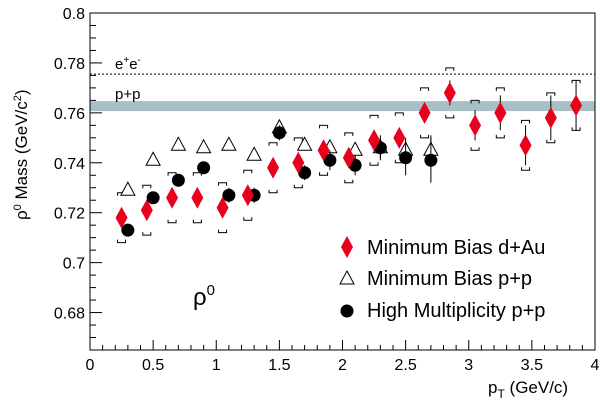 This screenshot has height=404, width=600. What do you see at coordinates (406, 365) in the screenshot?
I see `x-tick-label: 2.5` at bounding box center [406, 365].